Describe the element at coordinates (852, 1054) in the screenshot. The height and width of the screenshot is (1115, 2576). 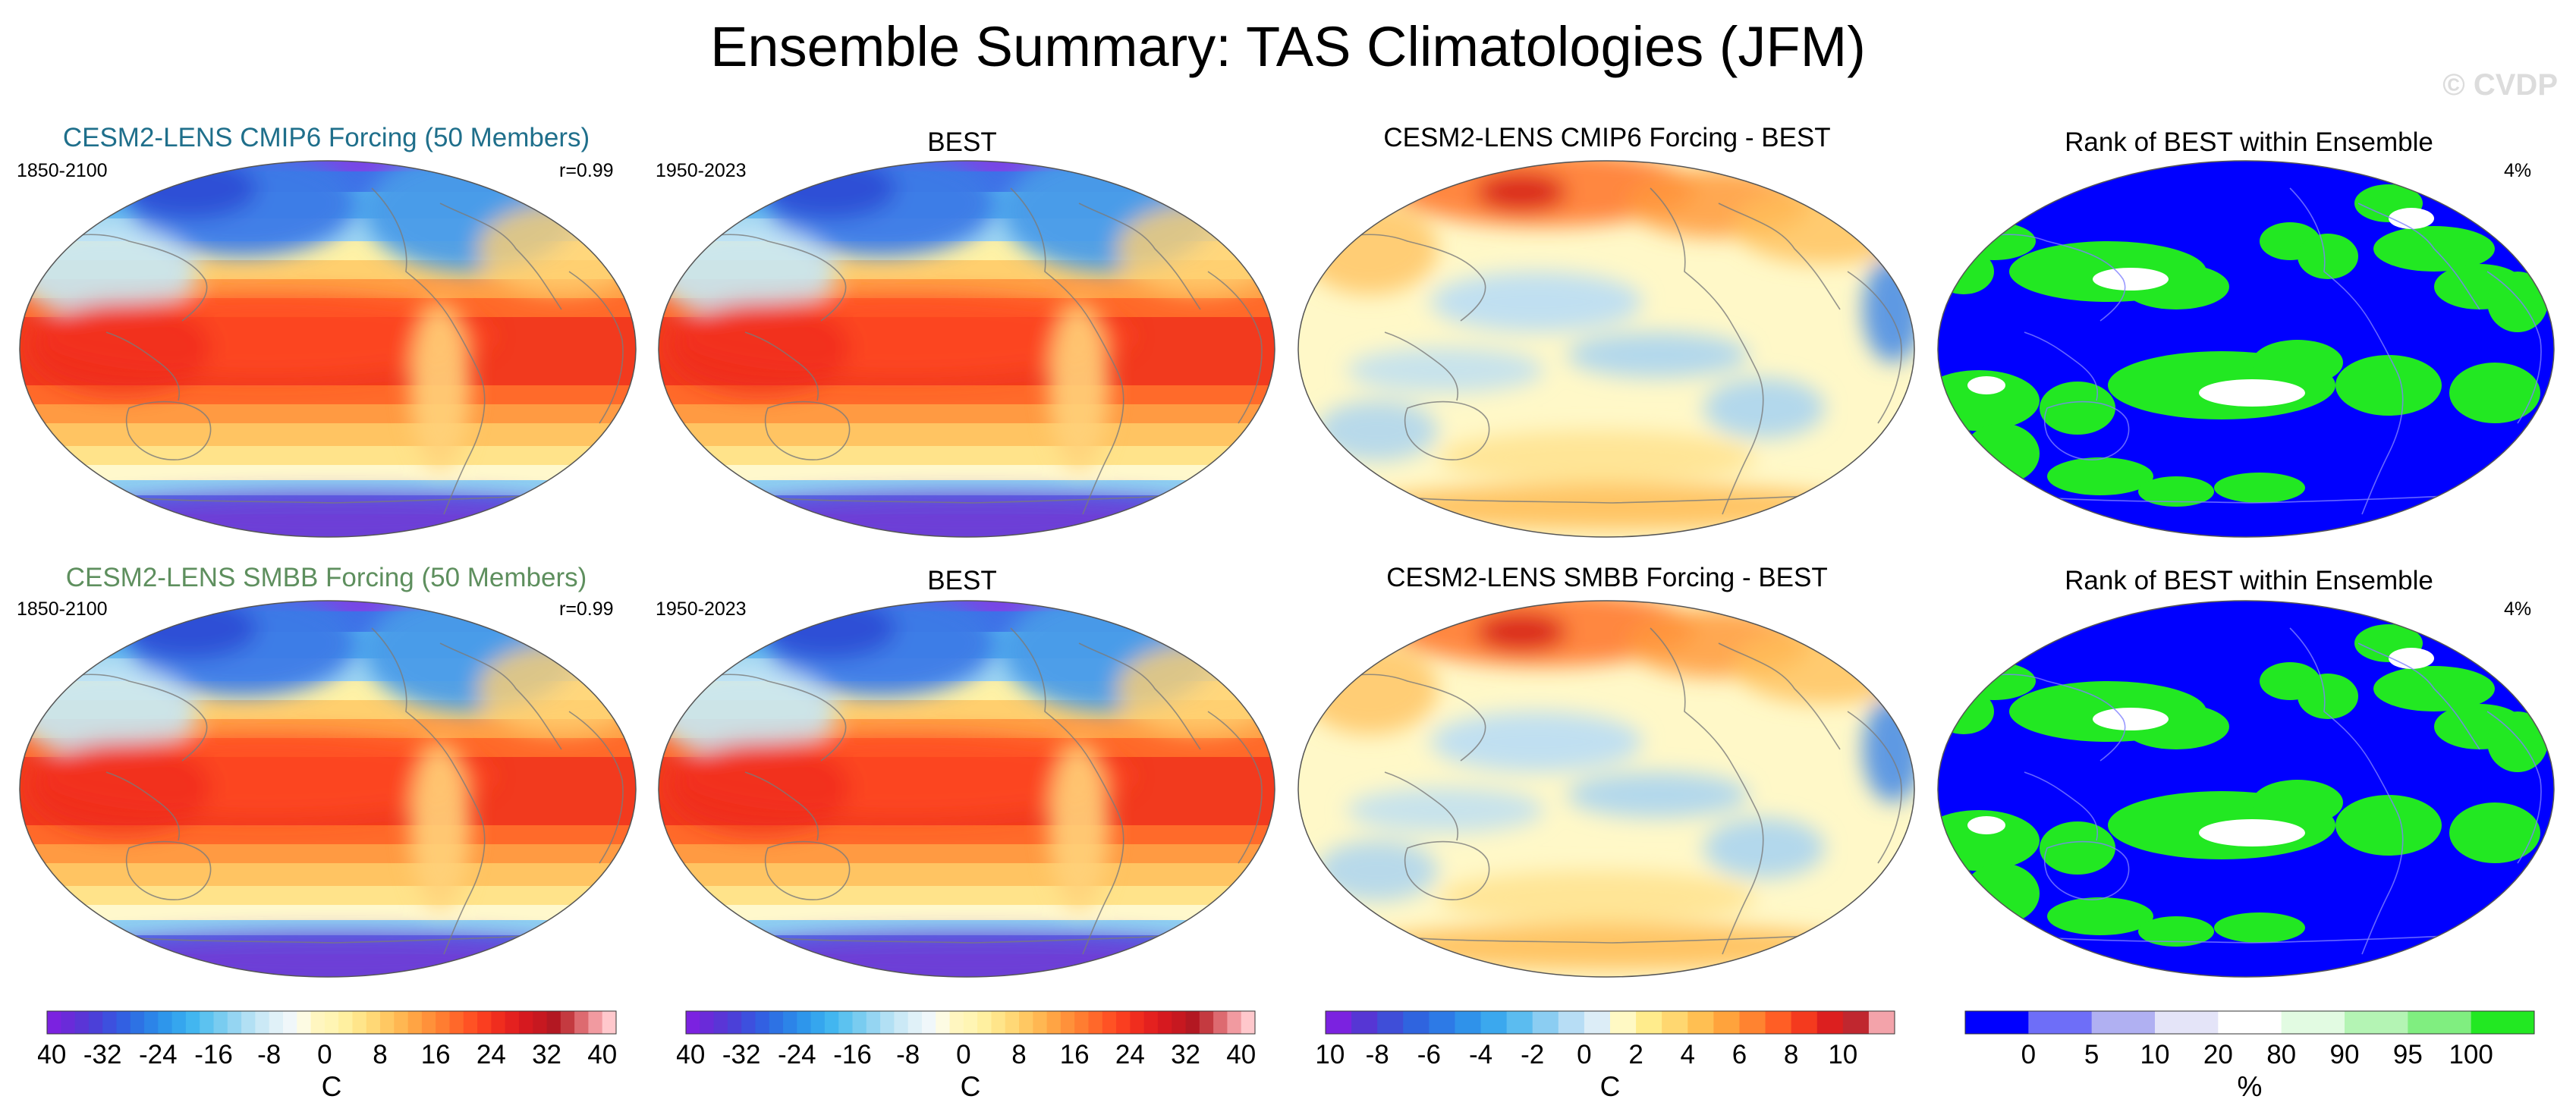
I see `colorbar-tick-label: -16` at that location.